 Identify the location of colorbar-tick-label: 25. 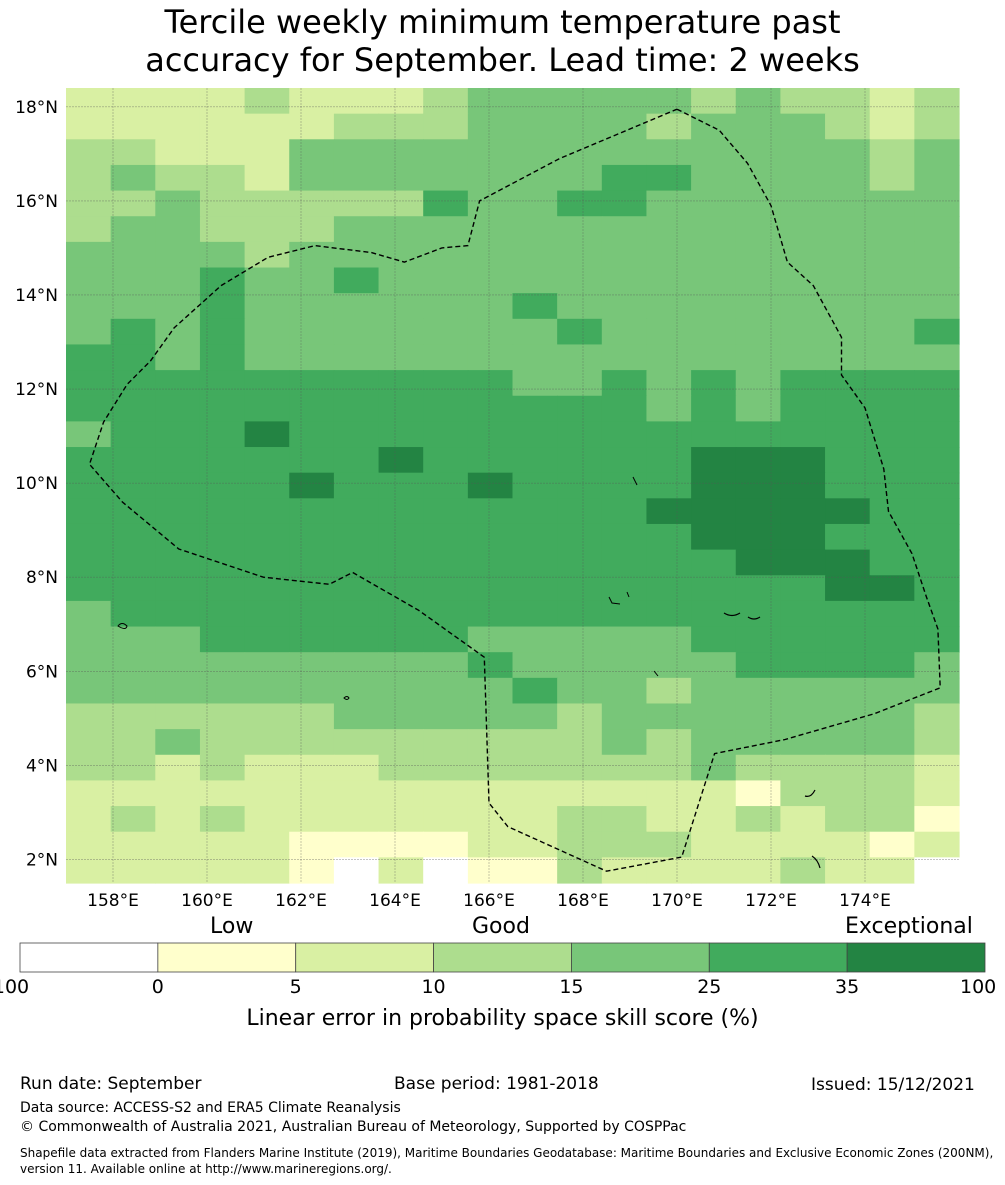
(709, 987).